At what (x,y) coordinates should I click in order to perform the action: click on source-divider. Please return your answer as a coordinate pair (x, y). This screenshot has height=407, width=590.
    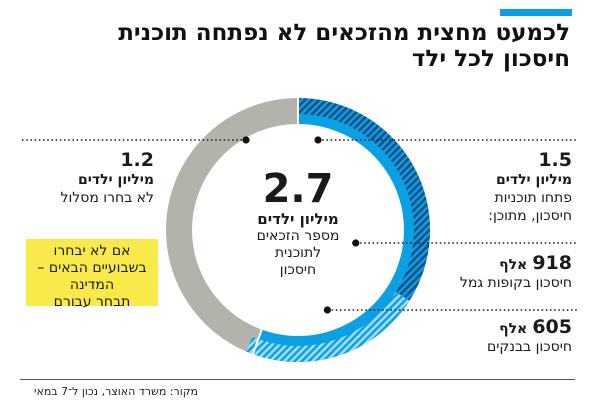
    Looking at the image, I should click on (297, 379).